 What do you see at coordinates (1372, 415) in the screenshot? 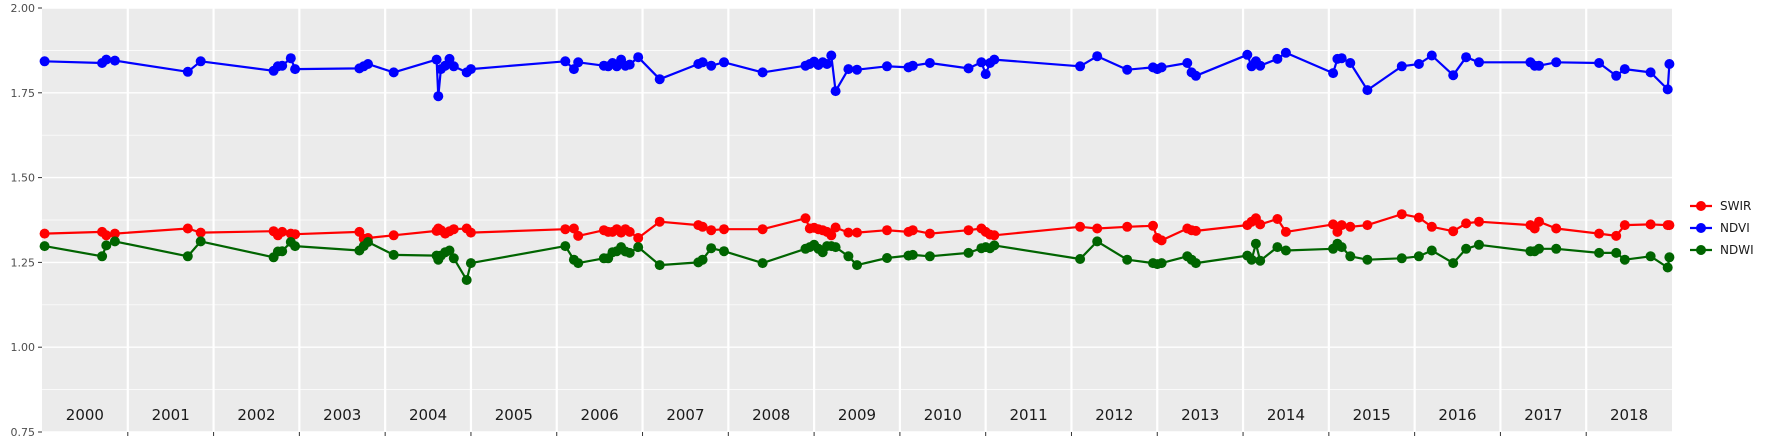
I see `year-label: 2015` at bounding box center [1372, 415].